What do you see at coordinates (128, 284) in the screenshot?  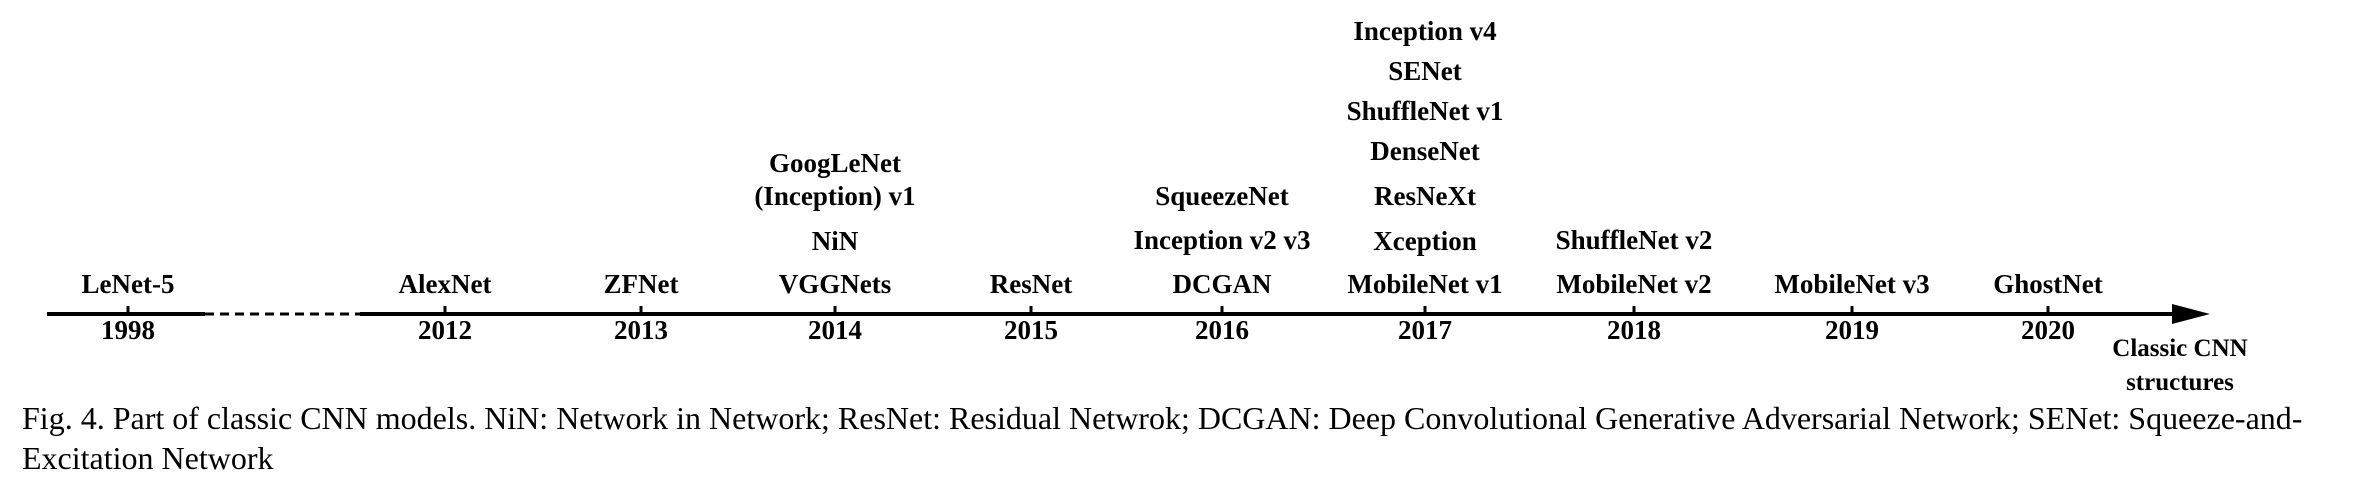 I see `model-label: LeNet-5` at bounding box center [128, 284].